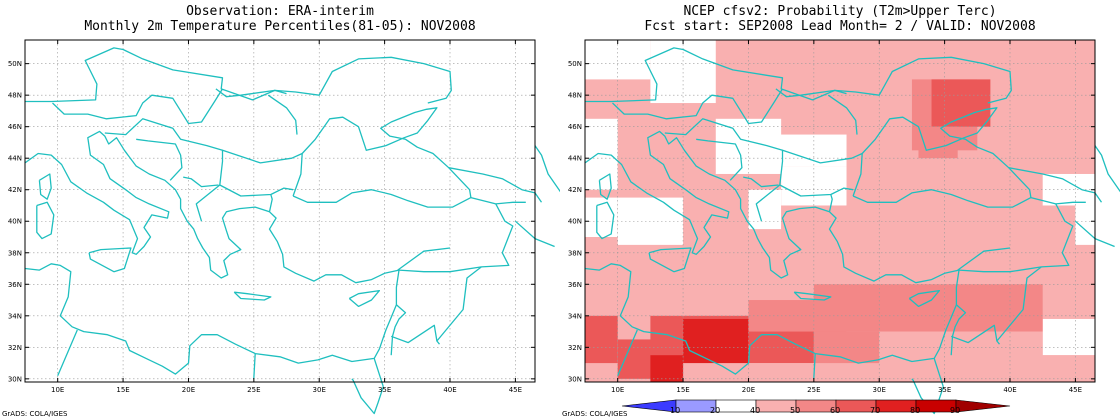  I want to click on colorbar-label: 80, so click(915, 410).